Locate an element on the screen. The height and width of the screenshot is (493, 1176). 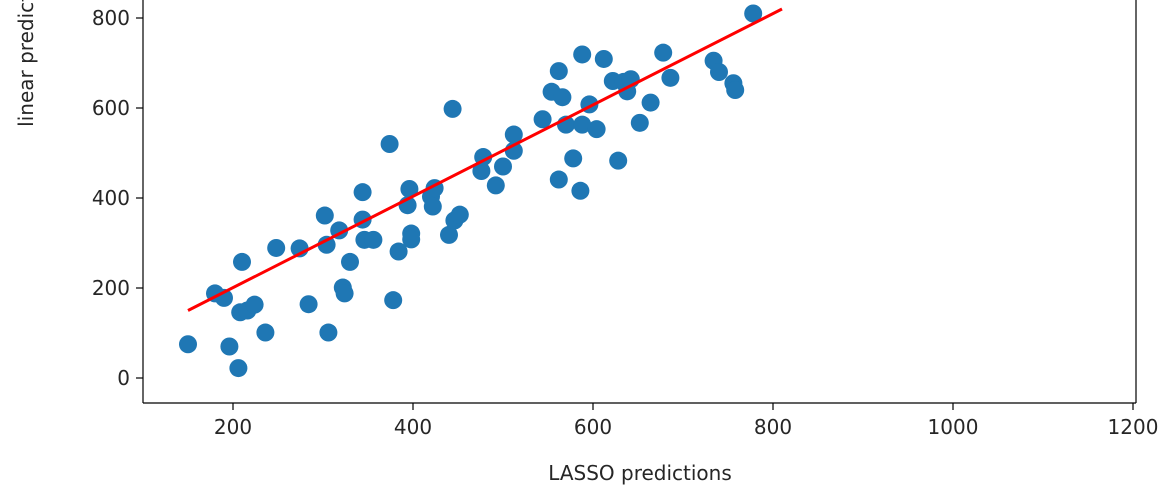
y-axis-title: linear predictions is located at coordinates (26, 63).